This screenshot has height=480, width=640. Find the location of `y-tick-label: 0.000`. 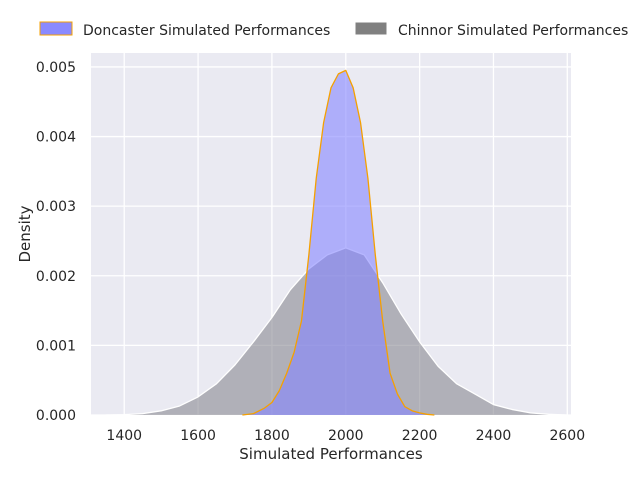

y-tick-label: 0.000 is located at coordinates (56, 416).